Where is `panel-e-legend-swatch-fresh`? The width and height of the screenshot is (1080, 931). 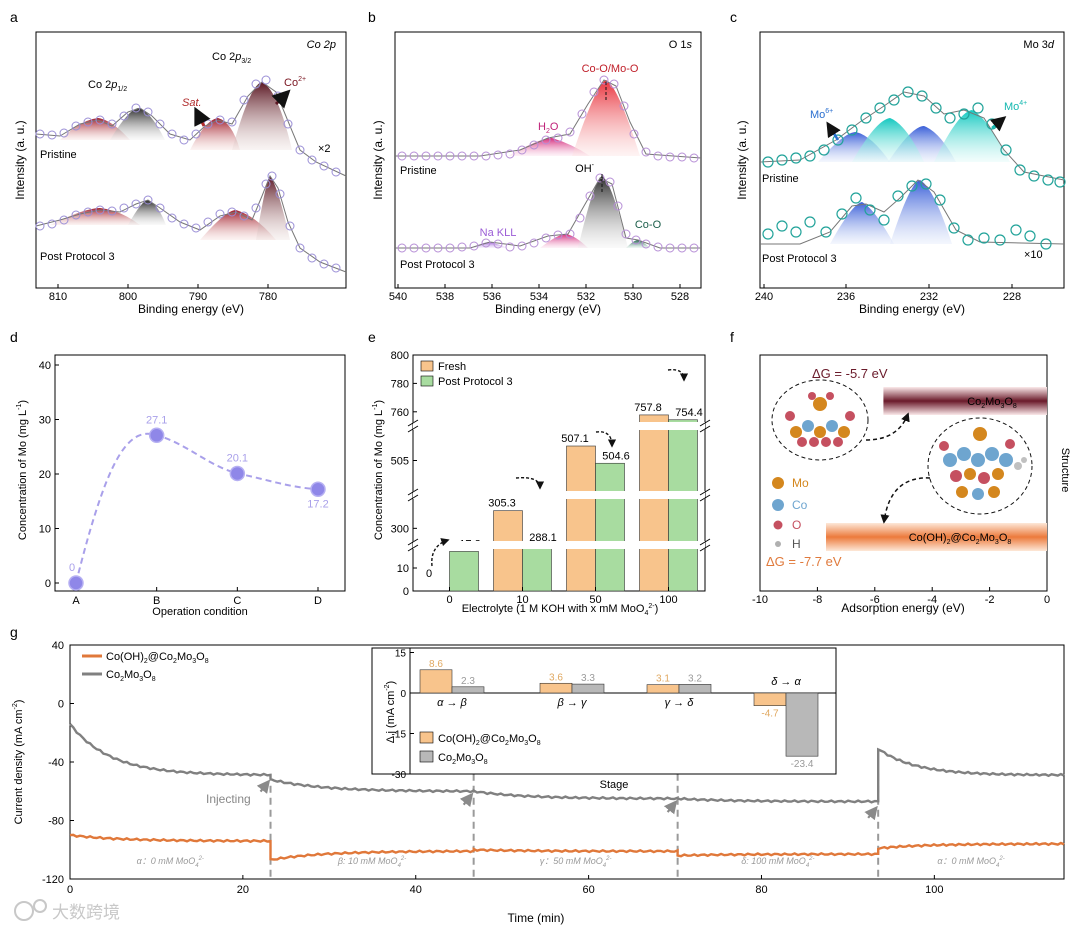
panel-e-legend-swatch-fresh is located at coordinates (427, 366).